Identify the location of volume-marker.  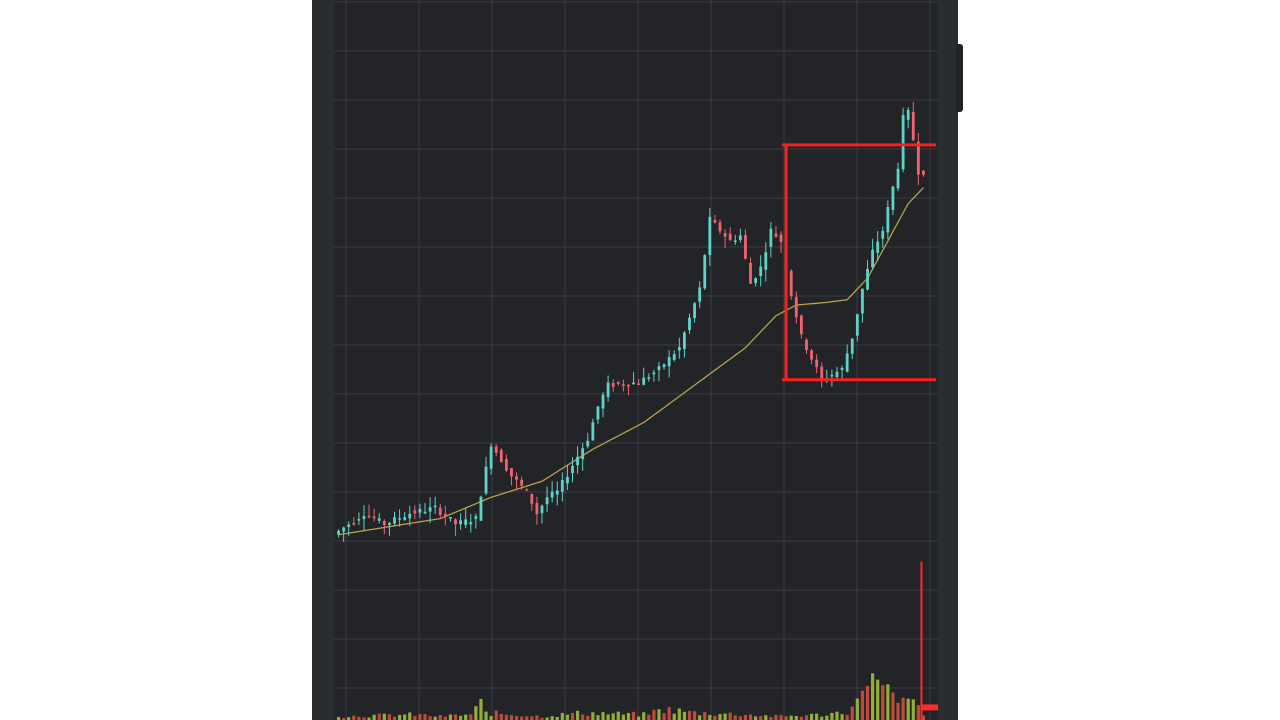
(929, 707).